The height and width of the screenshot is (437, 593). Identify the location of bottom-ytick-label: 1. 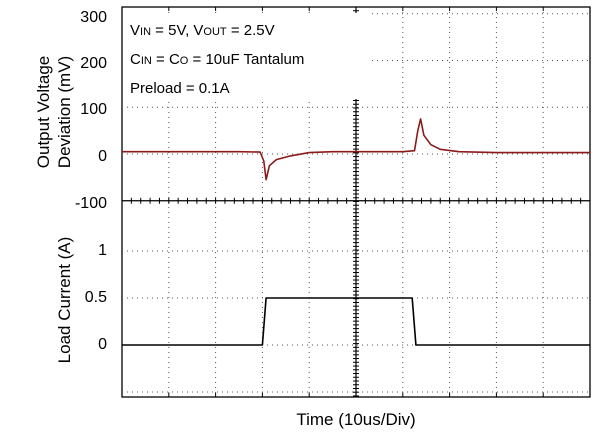
(102, 250).